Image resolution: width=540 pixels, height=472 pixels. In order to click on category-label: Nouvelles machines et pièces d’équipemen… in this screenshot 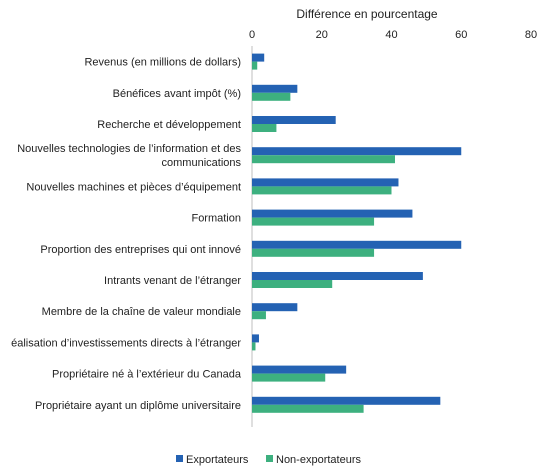, I will do `click(133, 187)`.